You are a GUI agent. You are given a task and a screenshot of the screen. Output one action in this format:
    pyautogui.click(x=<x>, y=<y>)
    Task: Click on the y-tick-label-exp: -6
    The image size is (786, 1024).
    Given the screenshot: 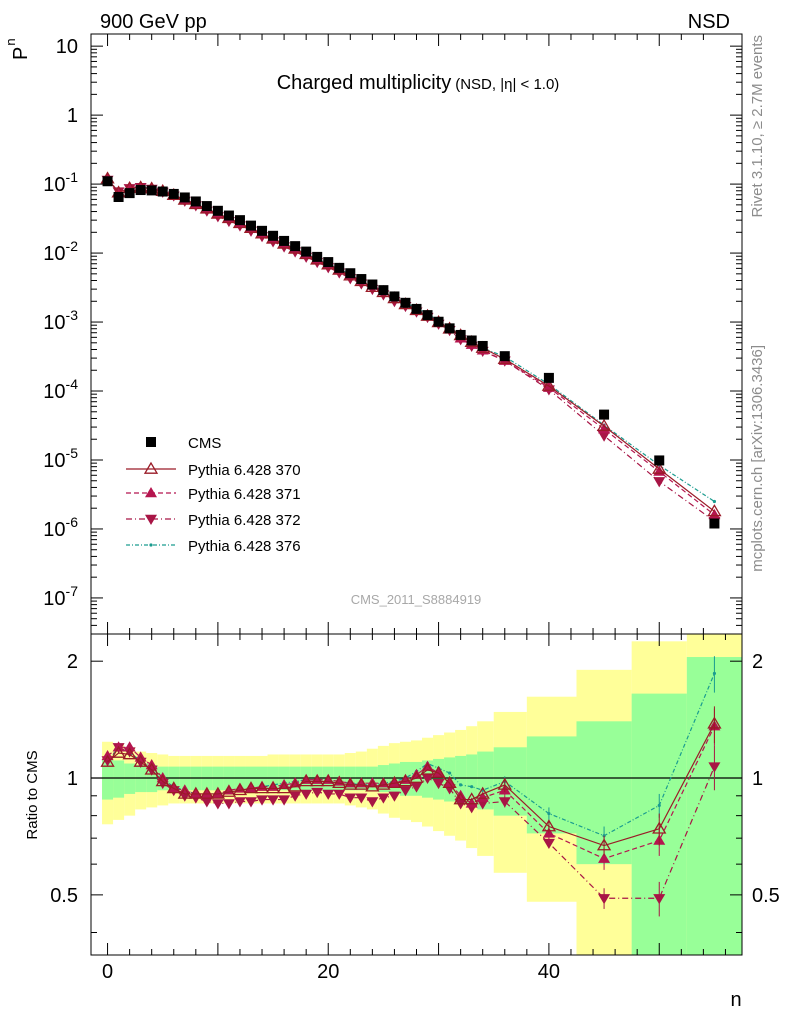 What is the action you would take?
    pyautogui.click(x=72, y=522)
    